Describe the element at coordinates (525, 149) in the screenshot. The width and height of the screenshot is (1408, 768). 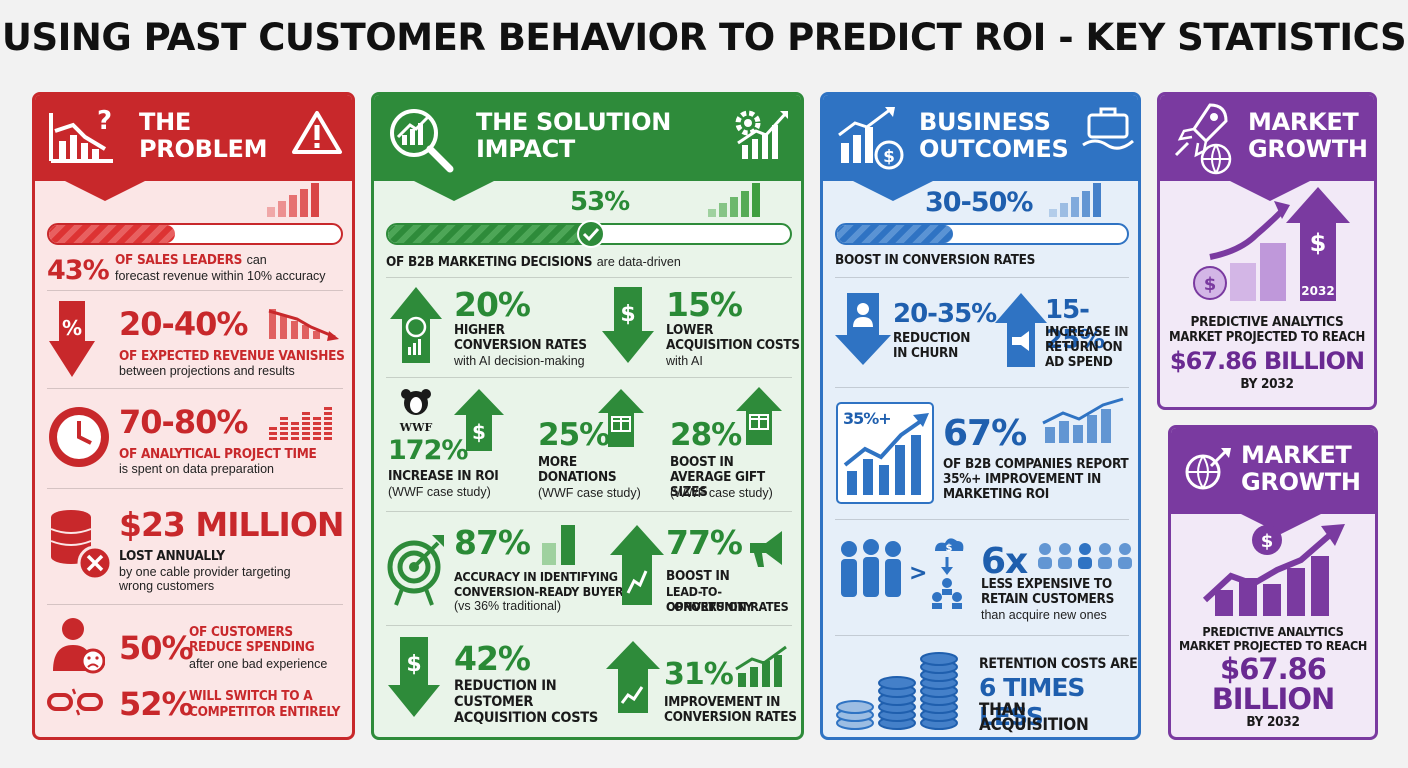
I see `solution-title-line2: IMPACT` at that location.